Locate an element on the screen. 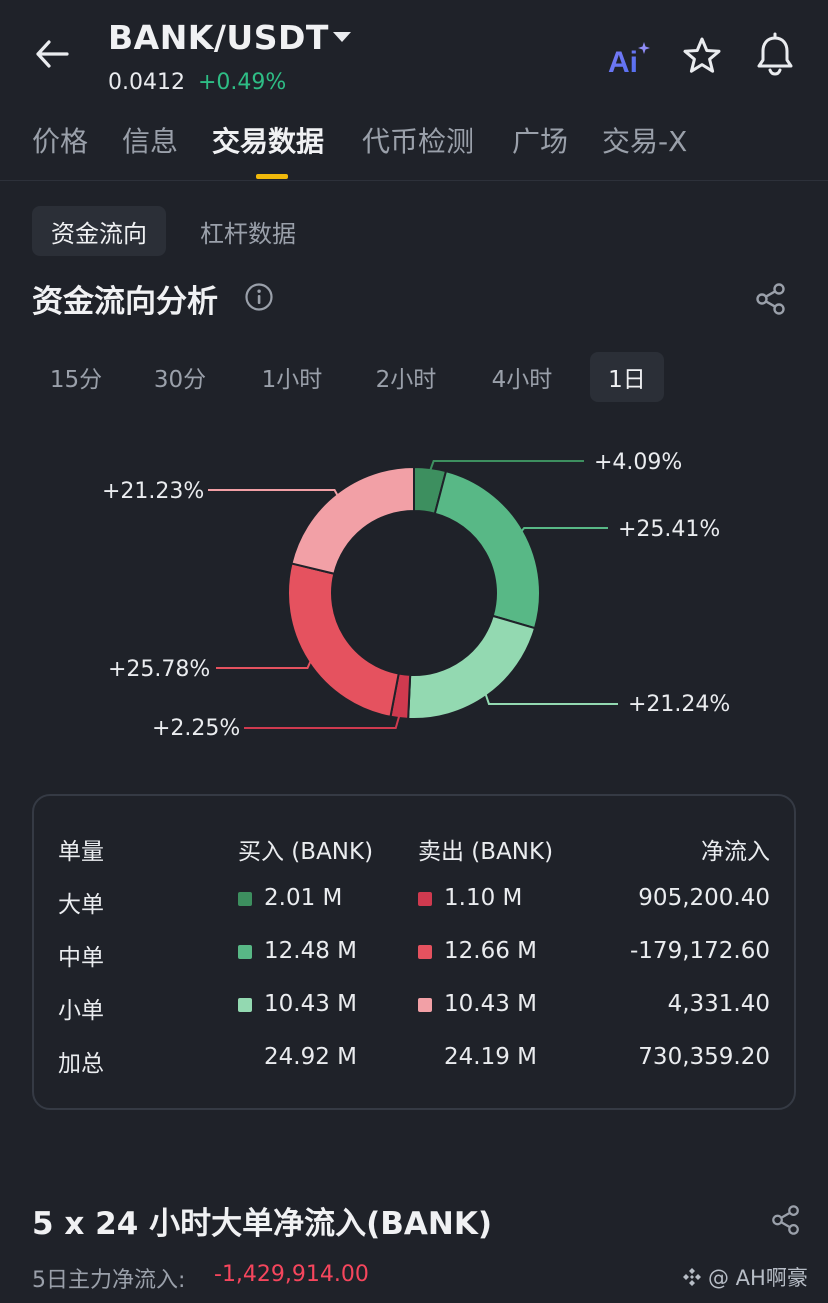  fund-flow-donut-chart is located at coordinates (413, 594).